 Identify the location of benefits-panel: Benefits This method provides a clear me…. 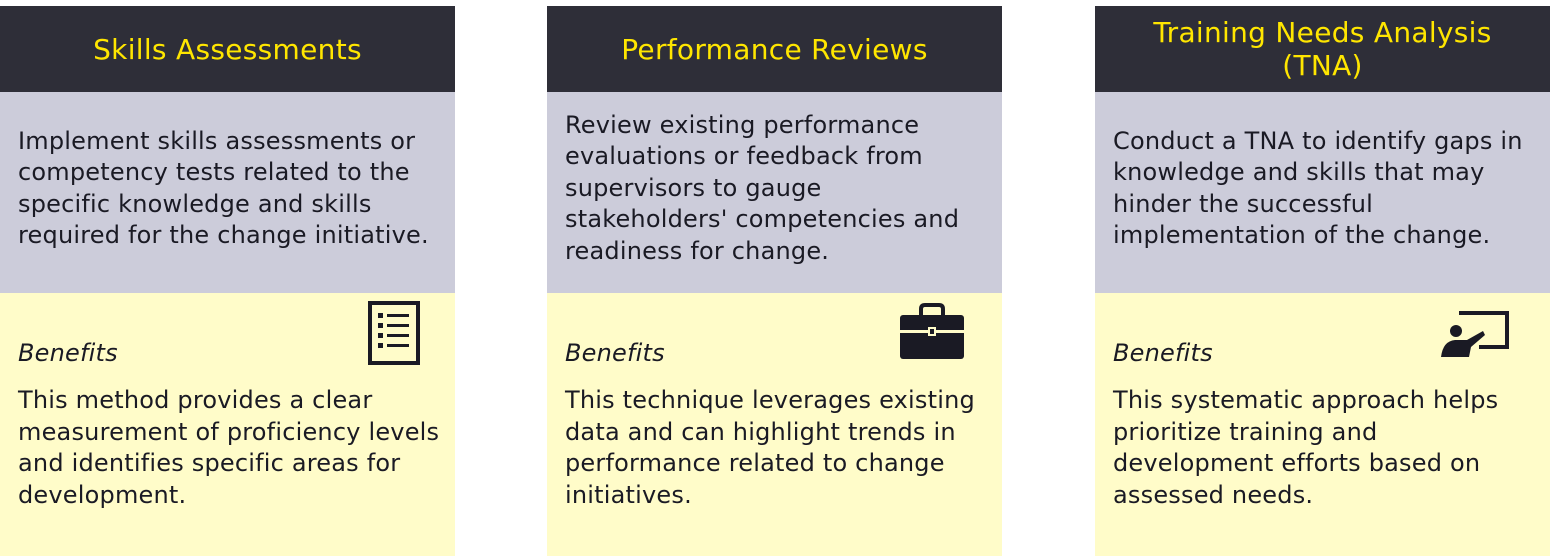
(227, 424).